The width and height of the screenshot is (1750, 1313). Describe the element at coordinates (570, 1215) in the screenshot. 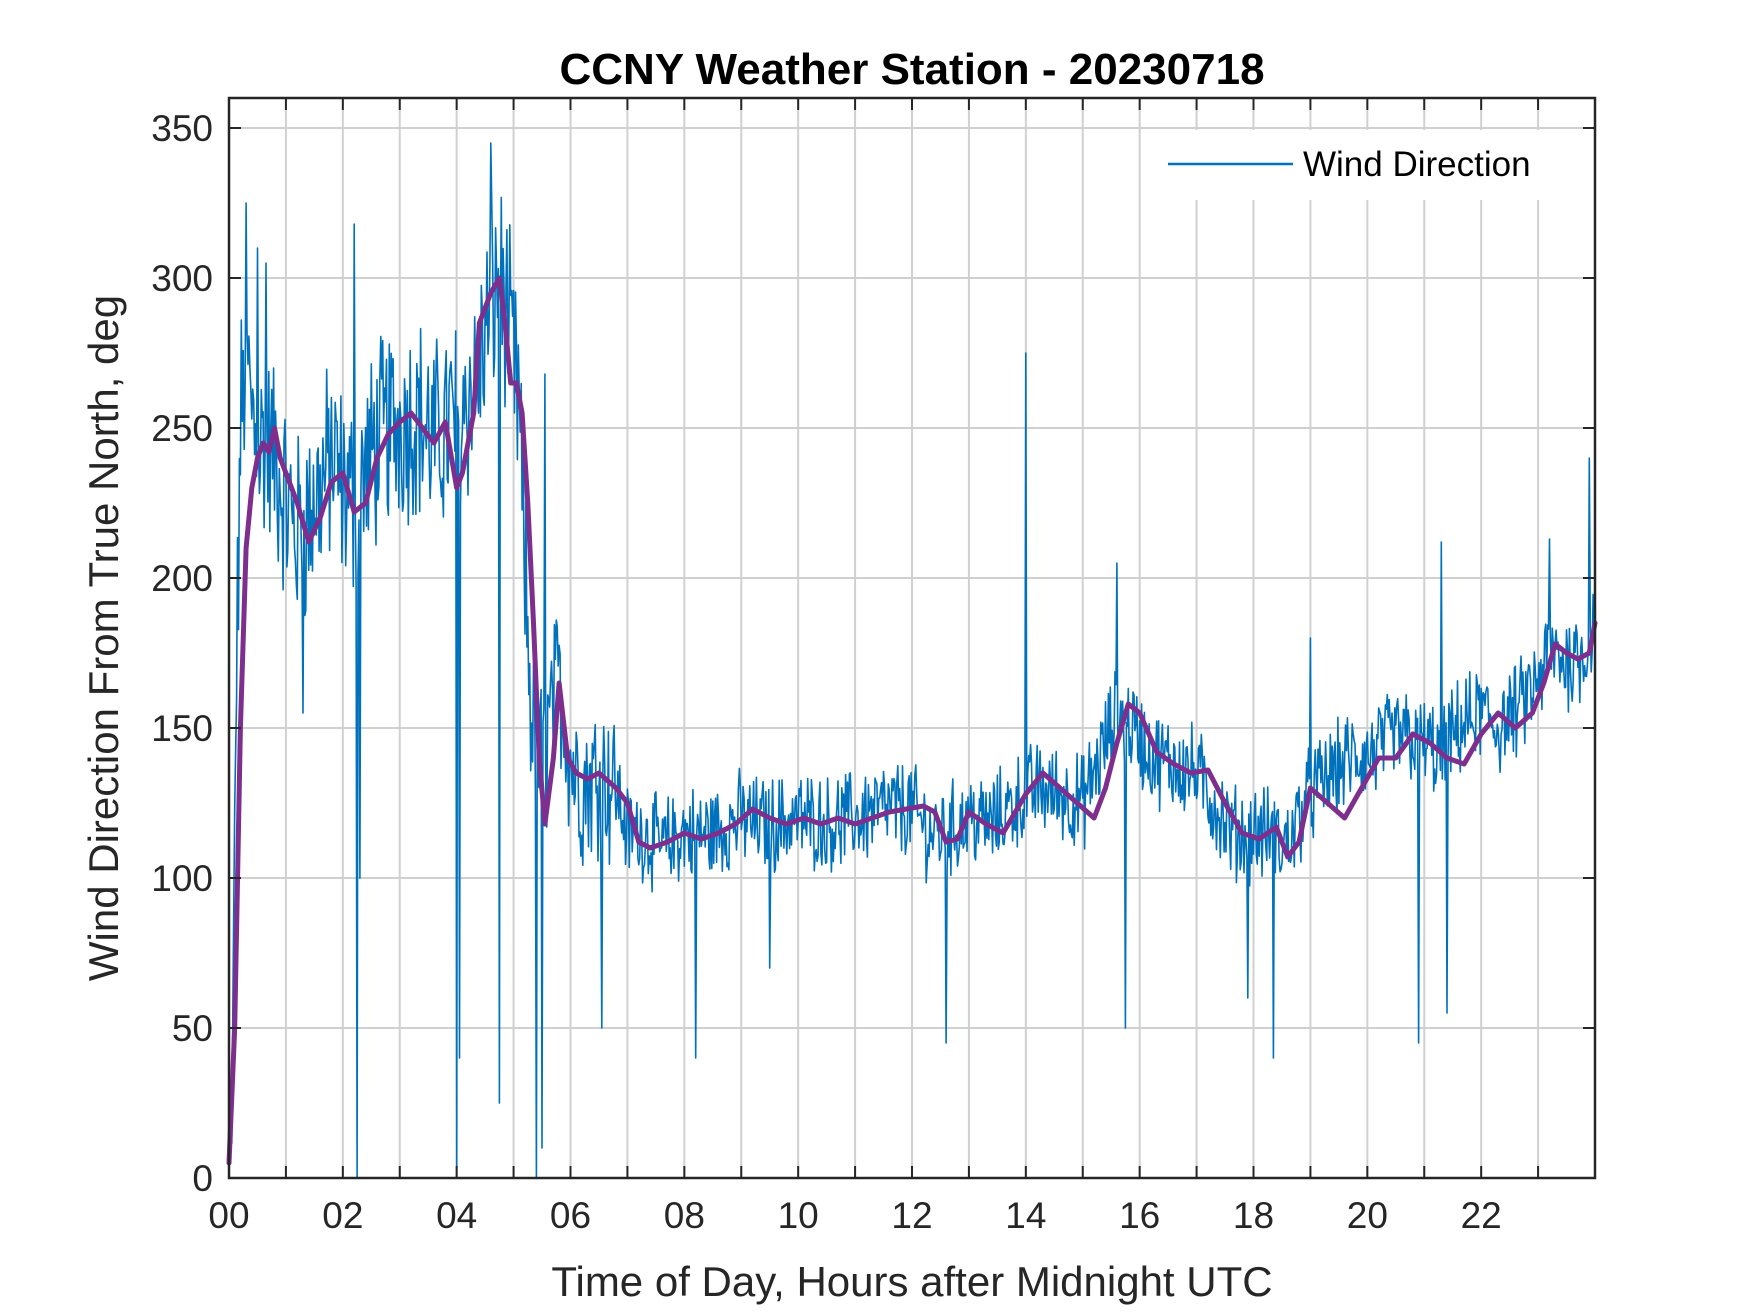

I see `x-tick-label: 06` at that location.